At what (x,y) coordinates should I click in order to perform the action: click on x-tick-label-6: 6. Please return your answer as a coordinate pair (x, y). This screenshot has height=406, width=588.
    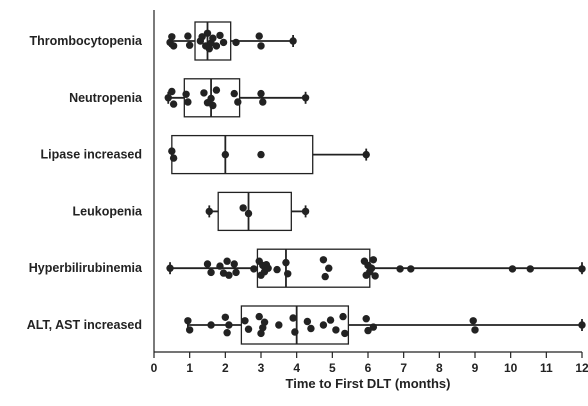
    Looking at the image, I should click on (368, 368).